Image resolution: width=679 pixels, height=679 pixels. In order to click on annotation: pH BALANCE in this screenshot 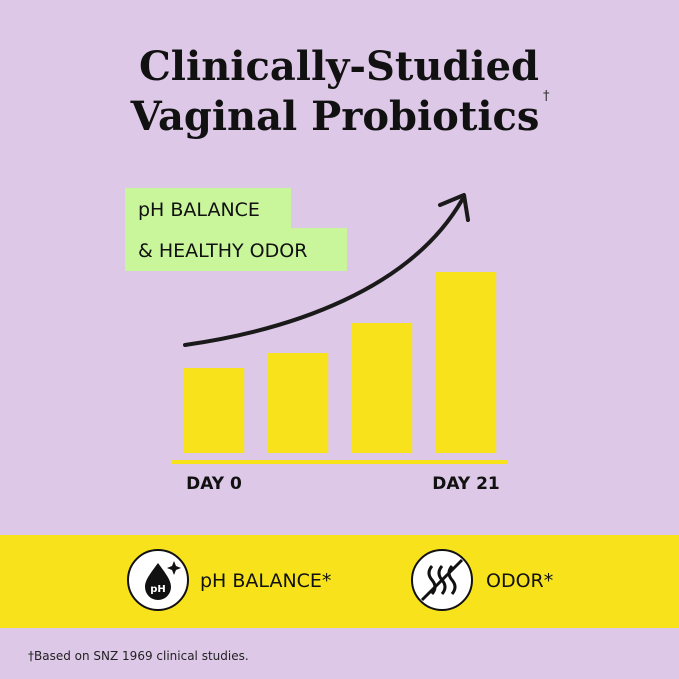, I will do `click(199, 210)`.